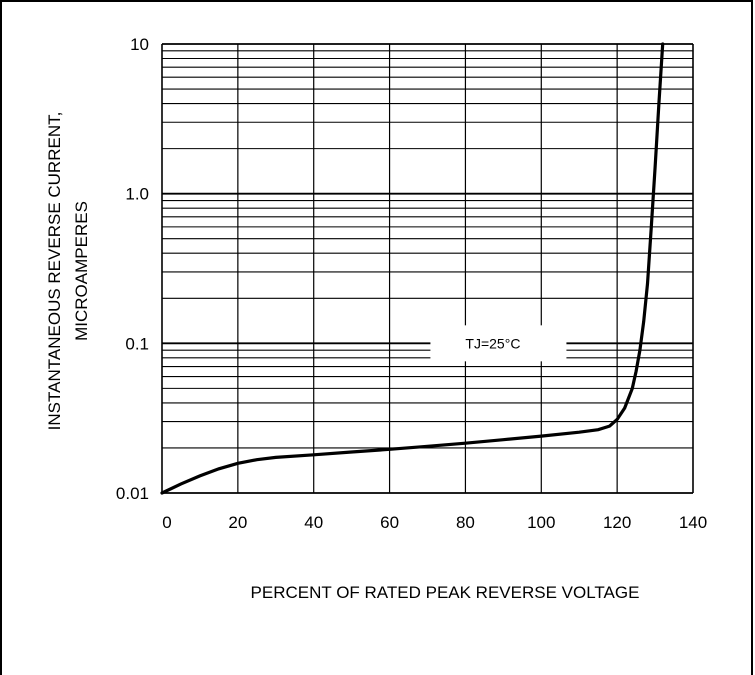  I want to click on x-tick-label: 40, so click(313, 522).